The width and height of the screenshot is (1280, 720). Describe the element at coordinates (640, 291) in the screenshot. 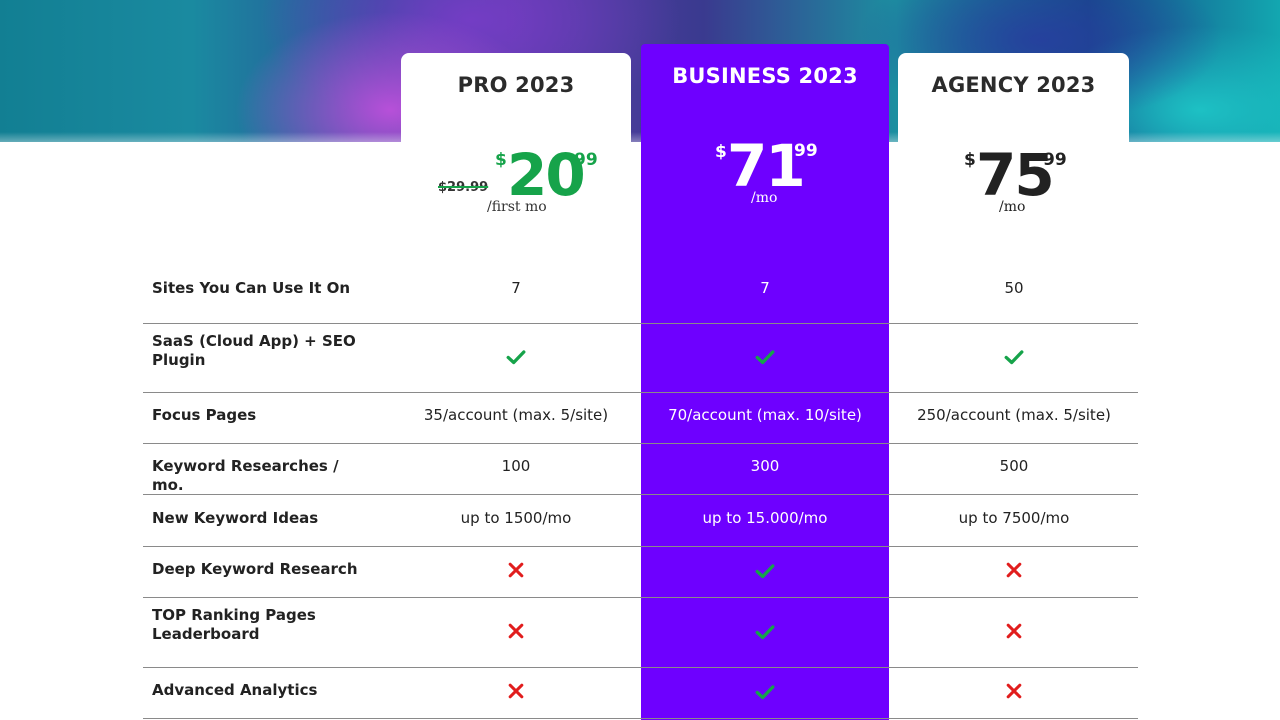

I see `feature-row: Sites You Can Use It On 7 7 50` at that location.